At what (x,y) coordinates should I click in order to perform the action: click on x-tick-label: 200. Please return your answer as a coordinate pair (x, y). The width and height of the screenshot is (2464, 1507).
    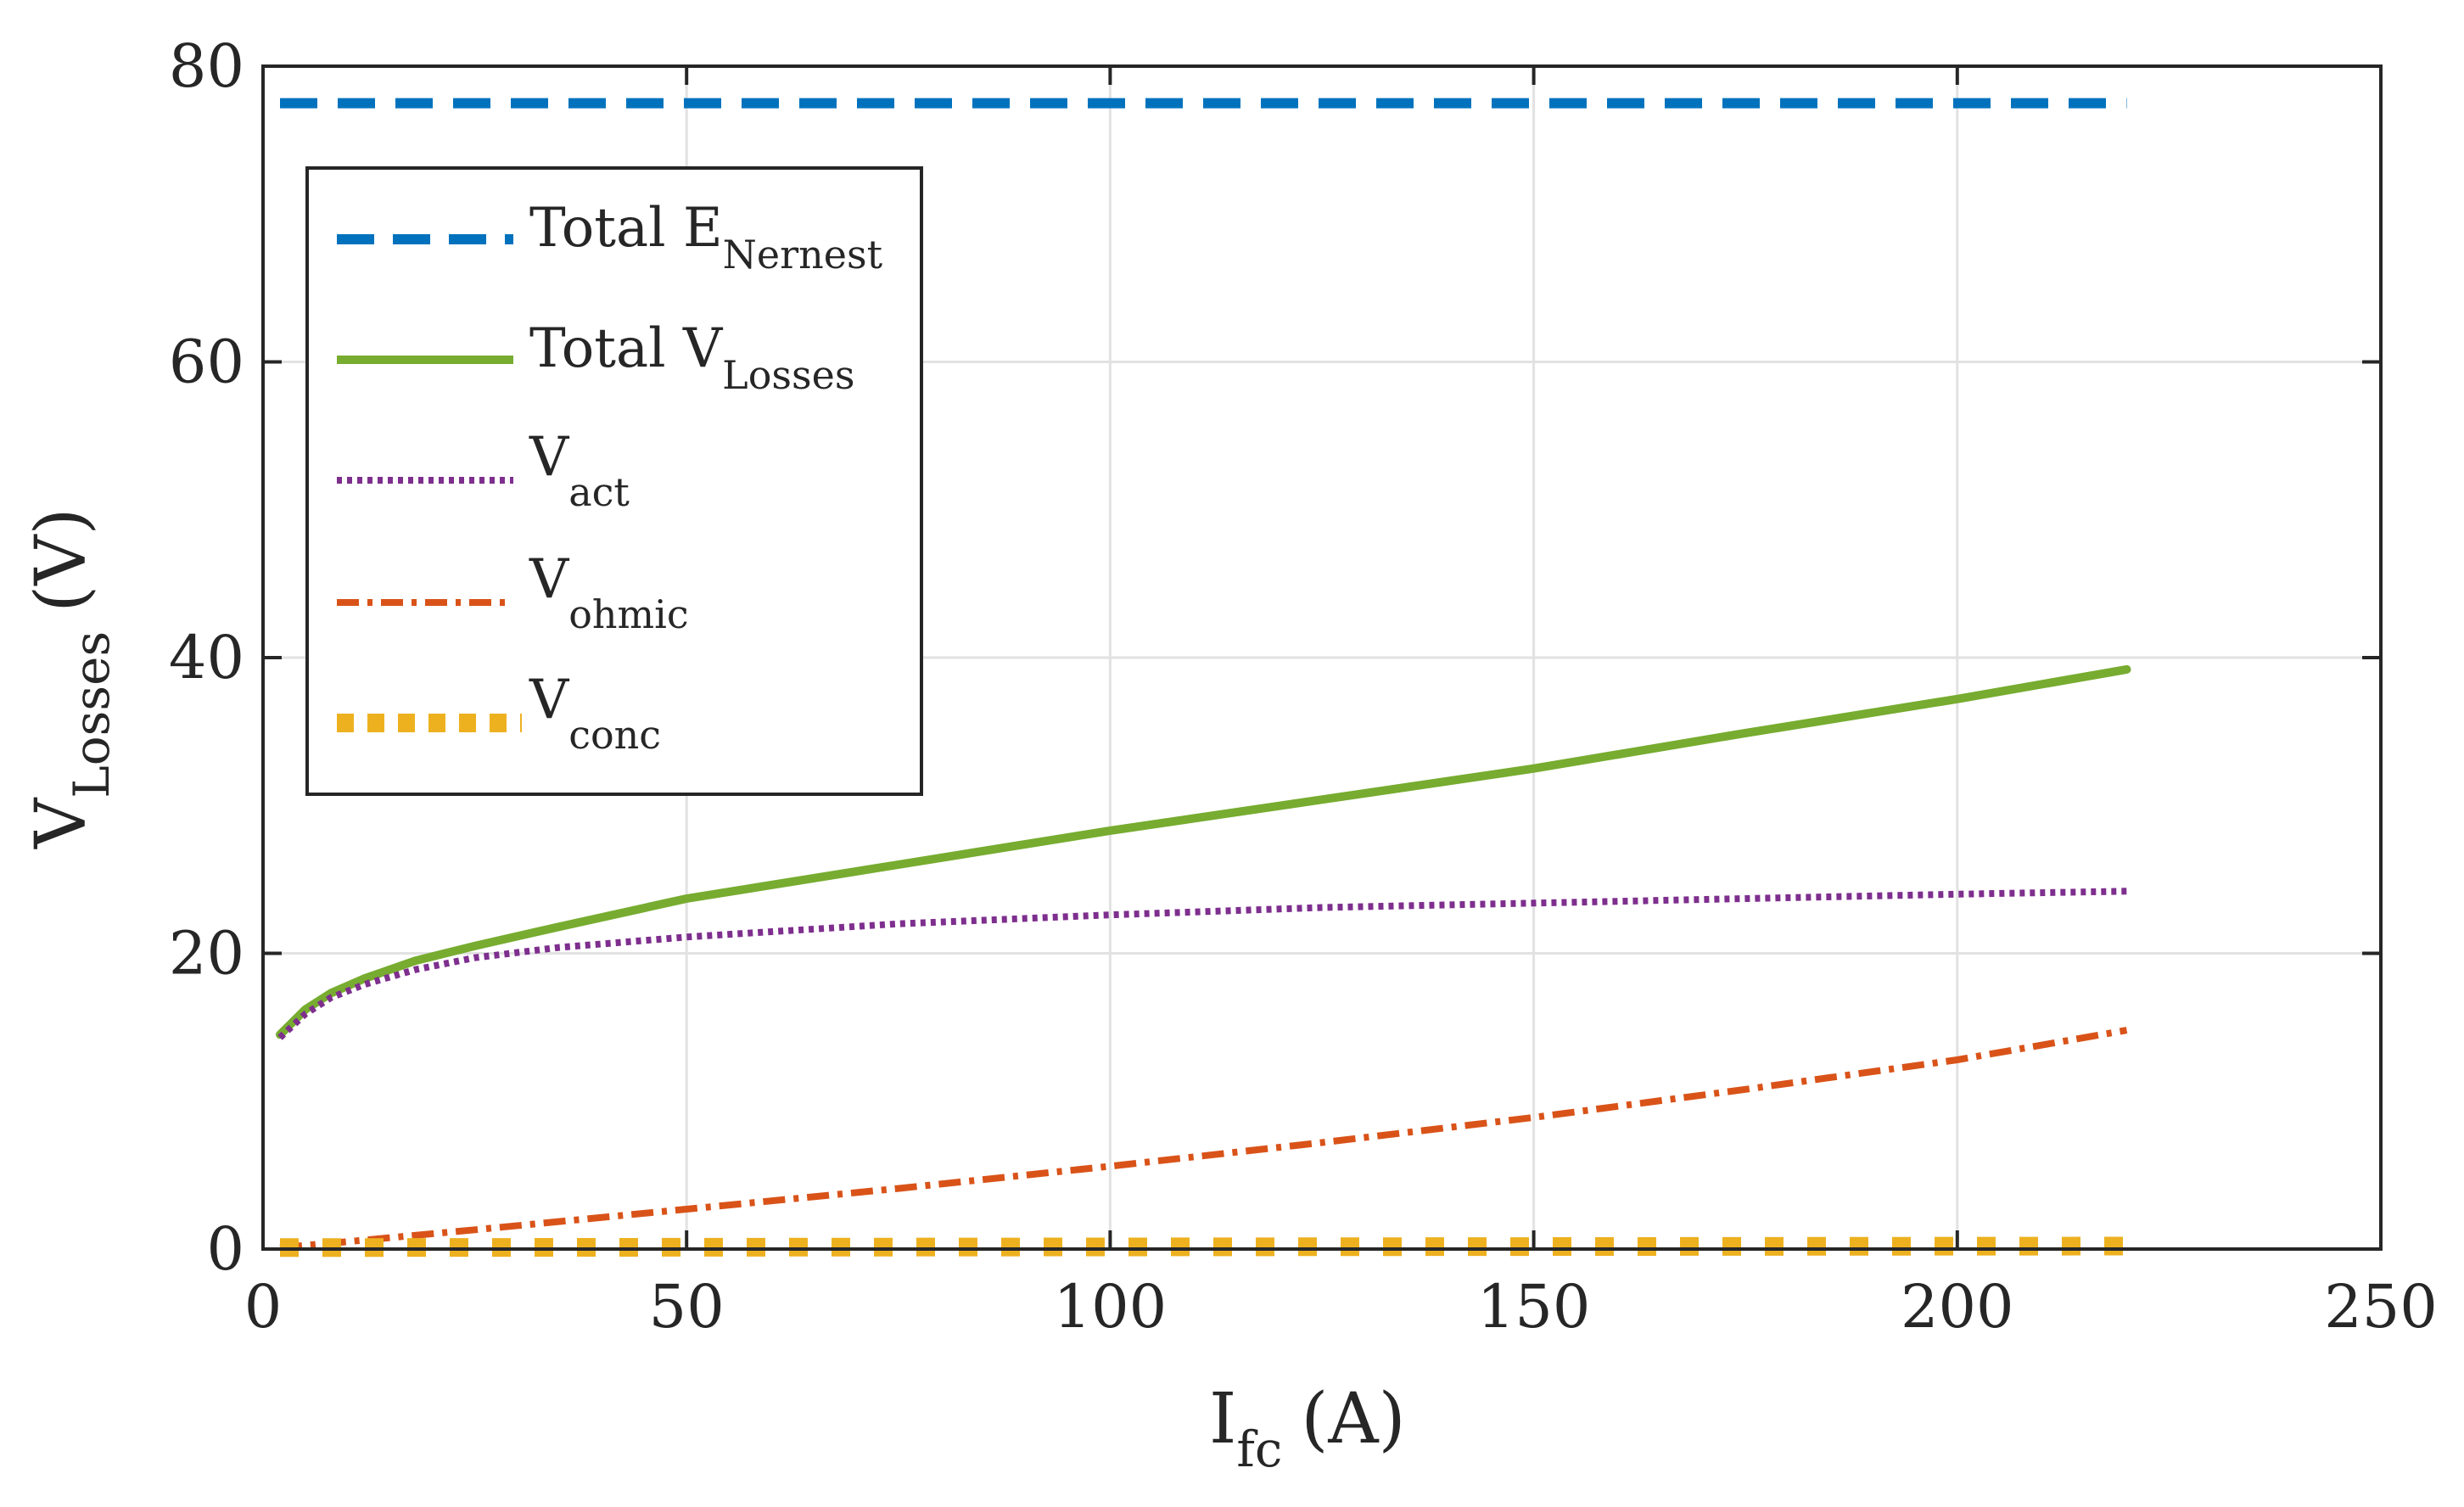
    Looking at the image, I should click on (1958, 1307).